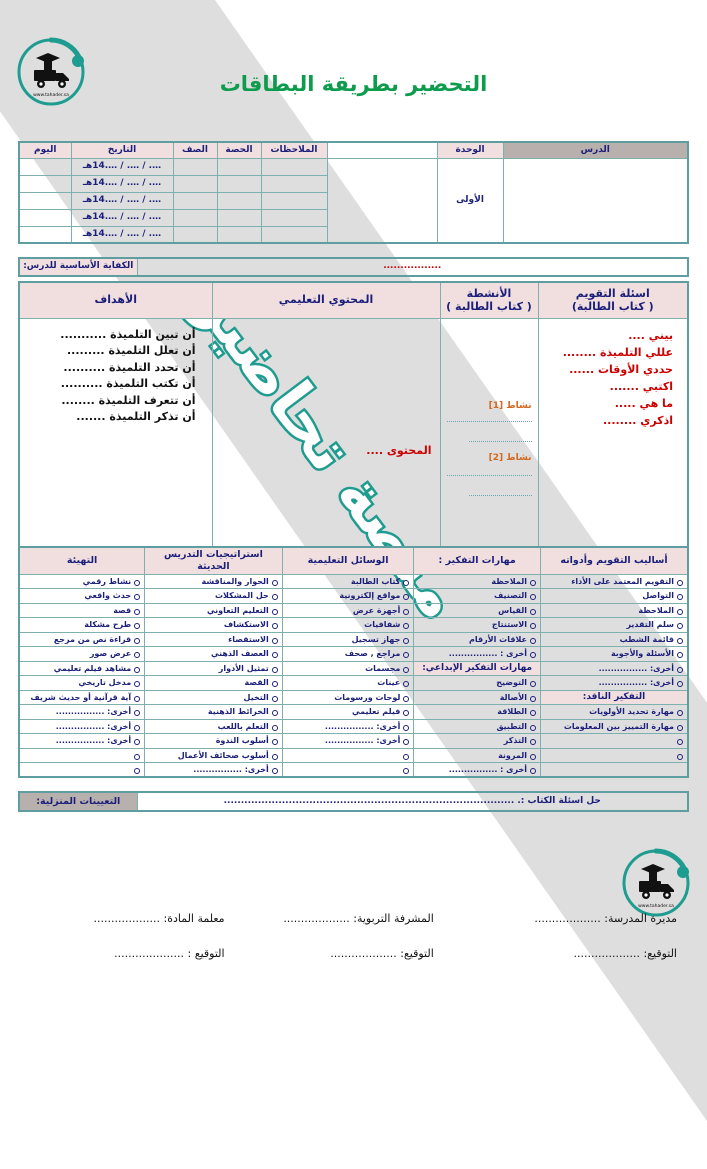  What do you see at coordinates (213, 581) in the screenshot?
I see `teaching-strategy-checkbox: الحوار والمناقشة` at bounding box center [213, 581].